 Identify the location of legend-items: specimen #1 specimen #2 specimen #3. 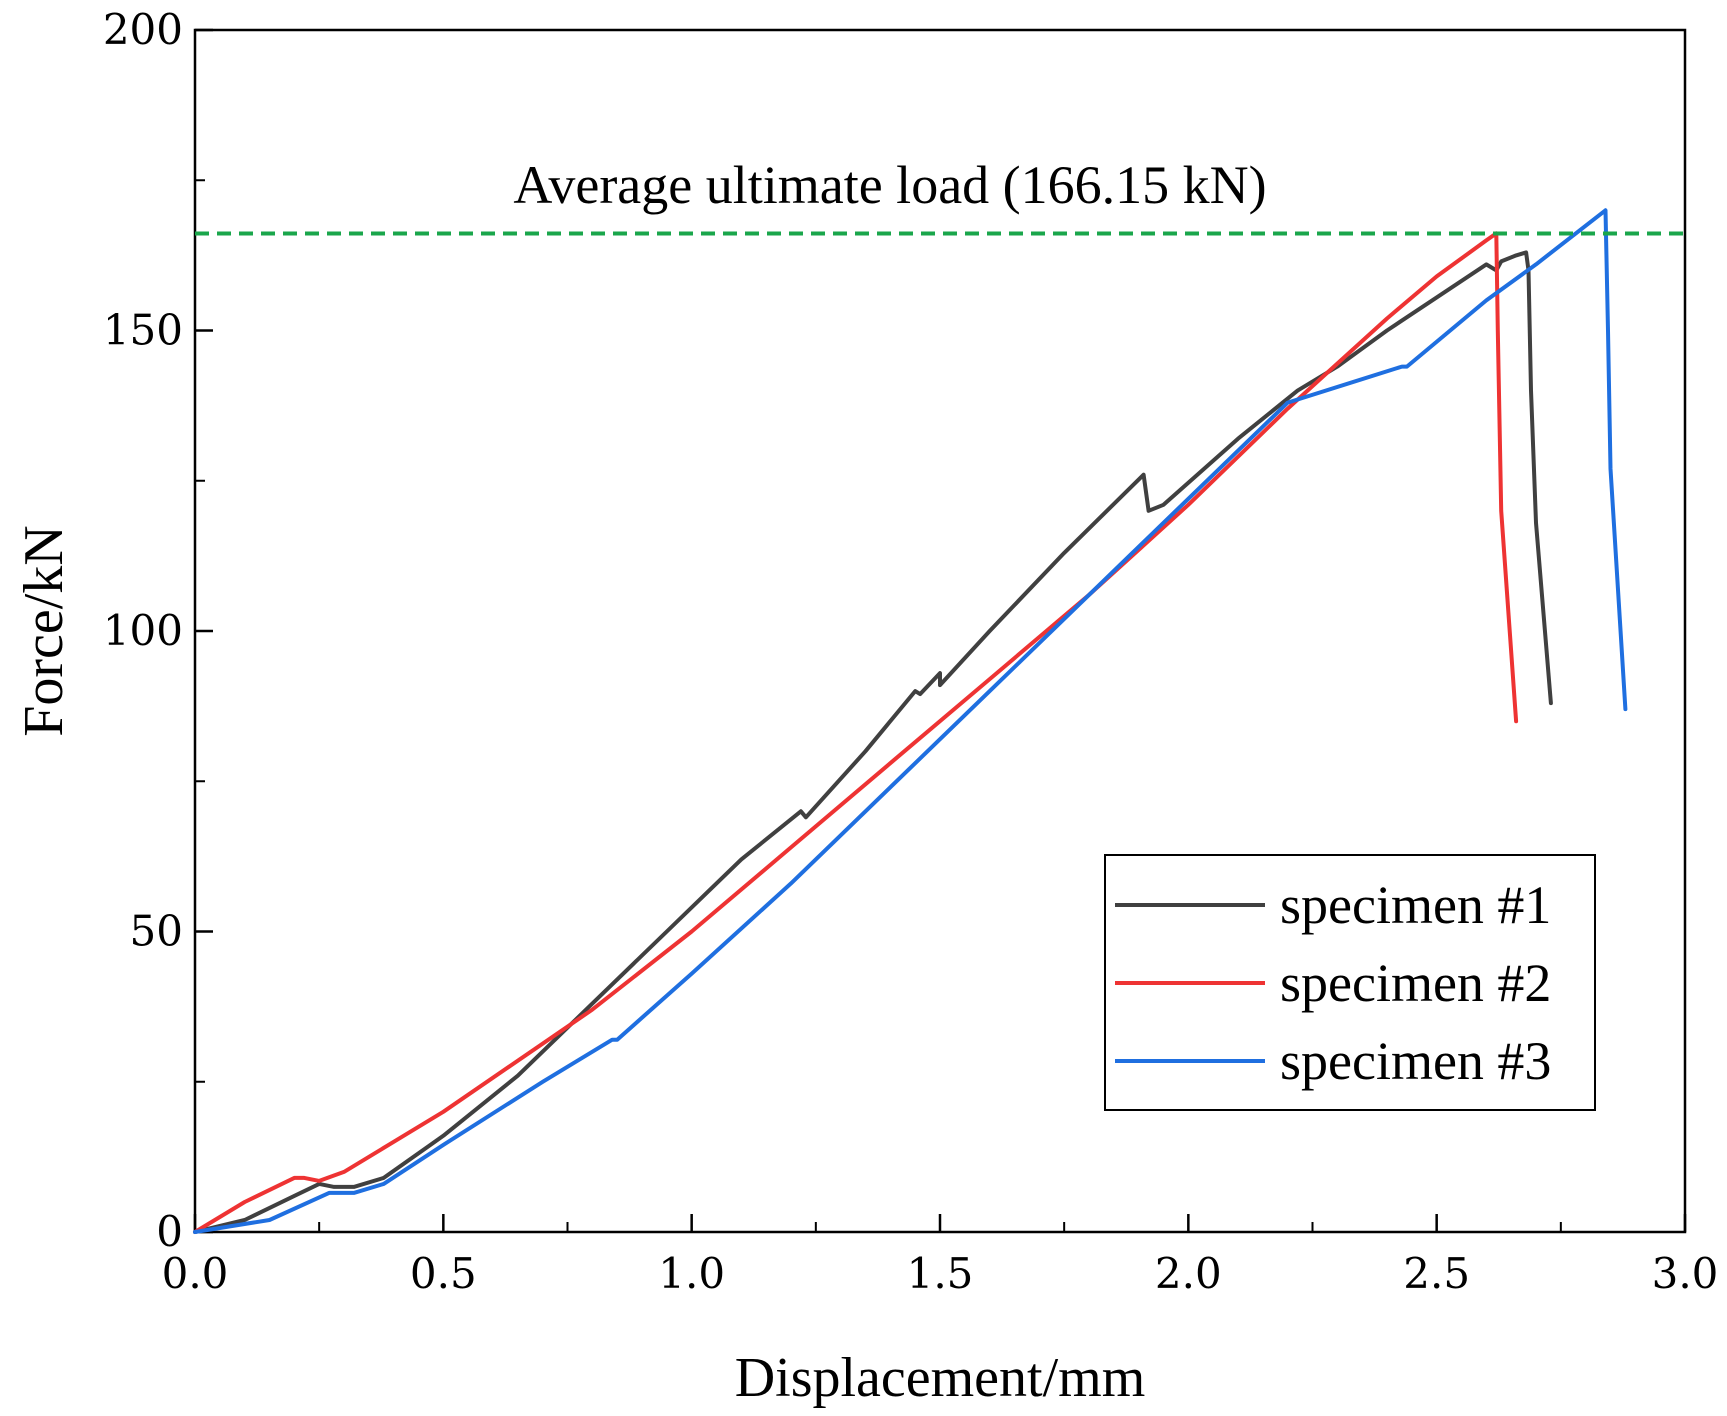
(1333, 983).